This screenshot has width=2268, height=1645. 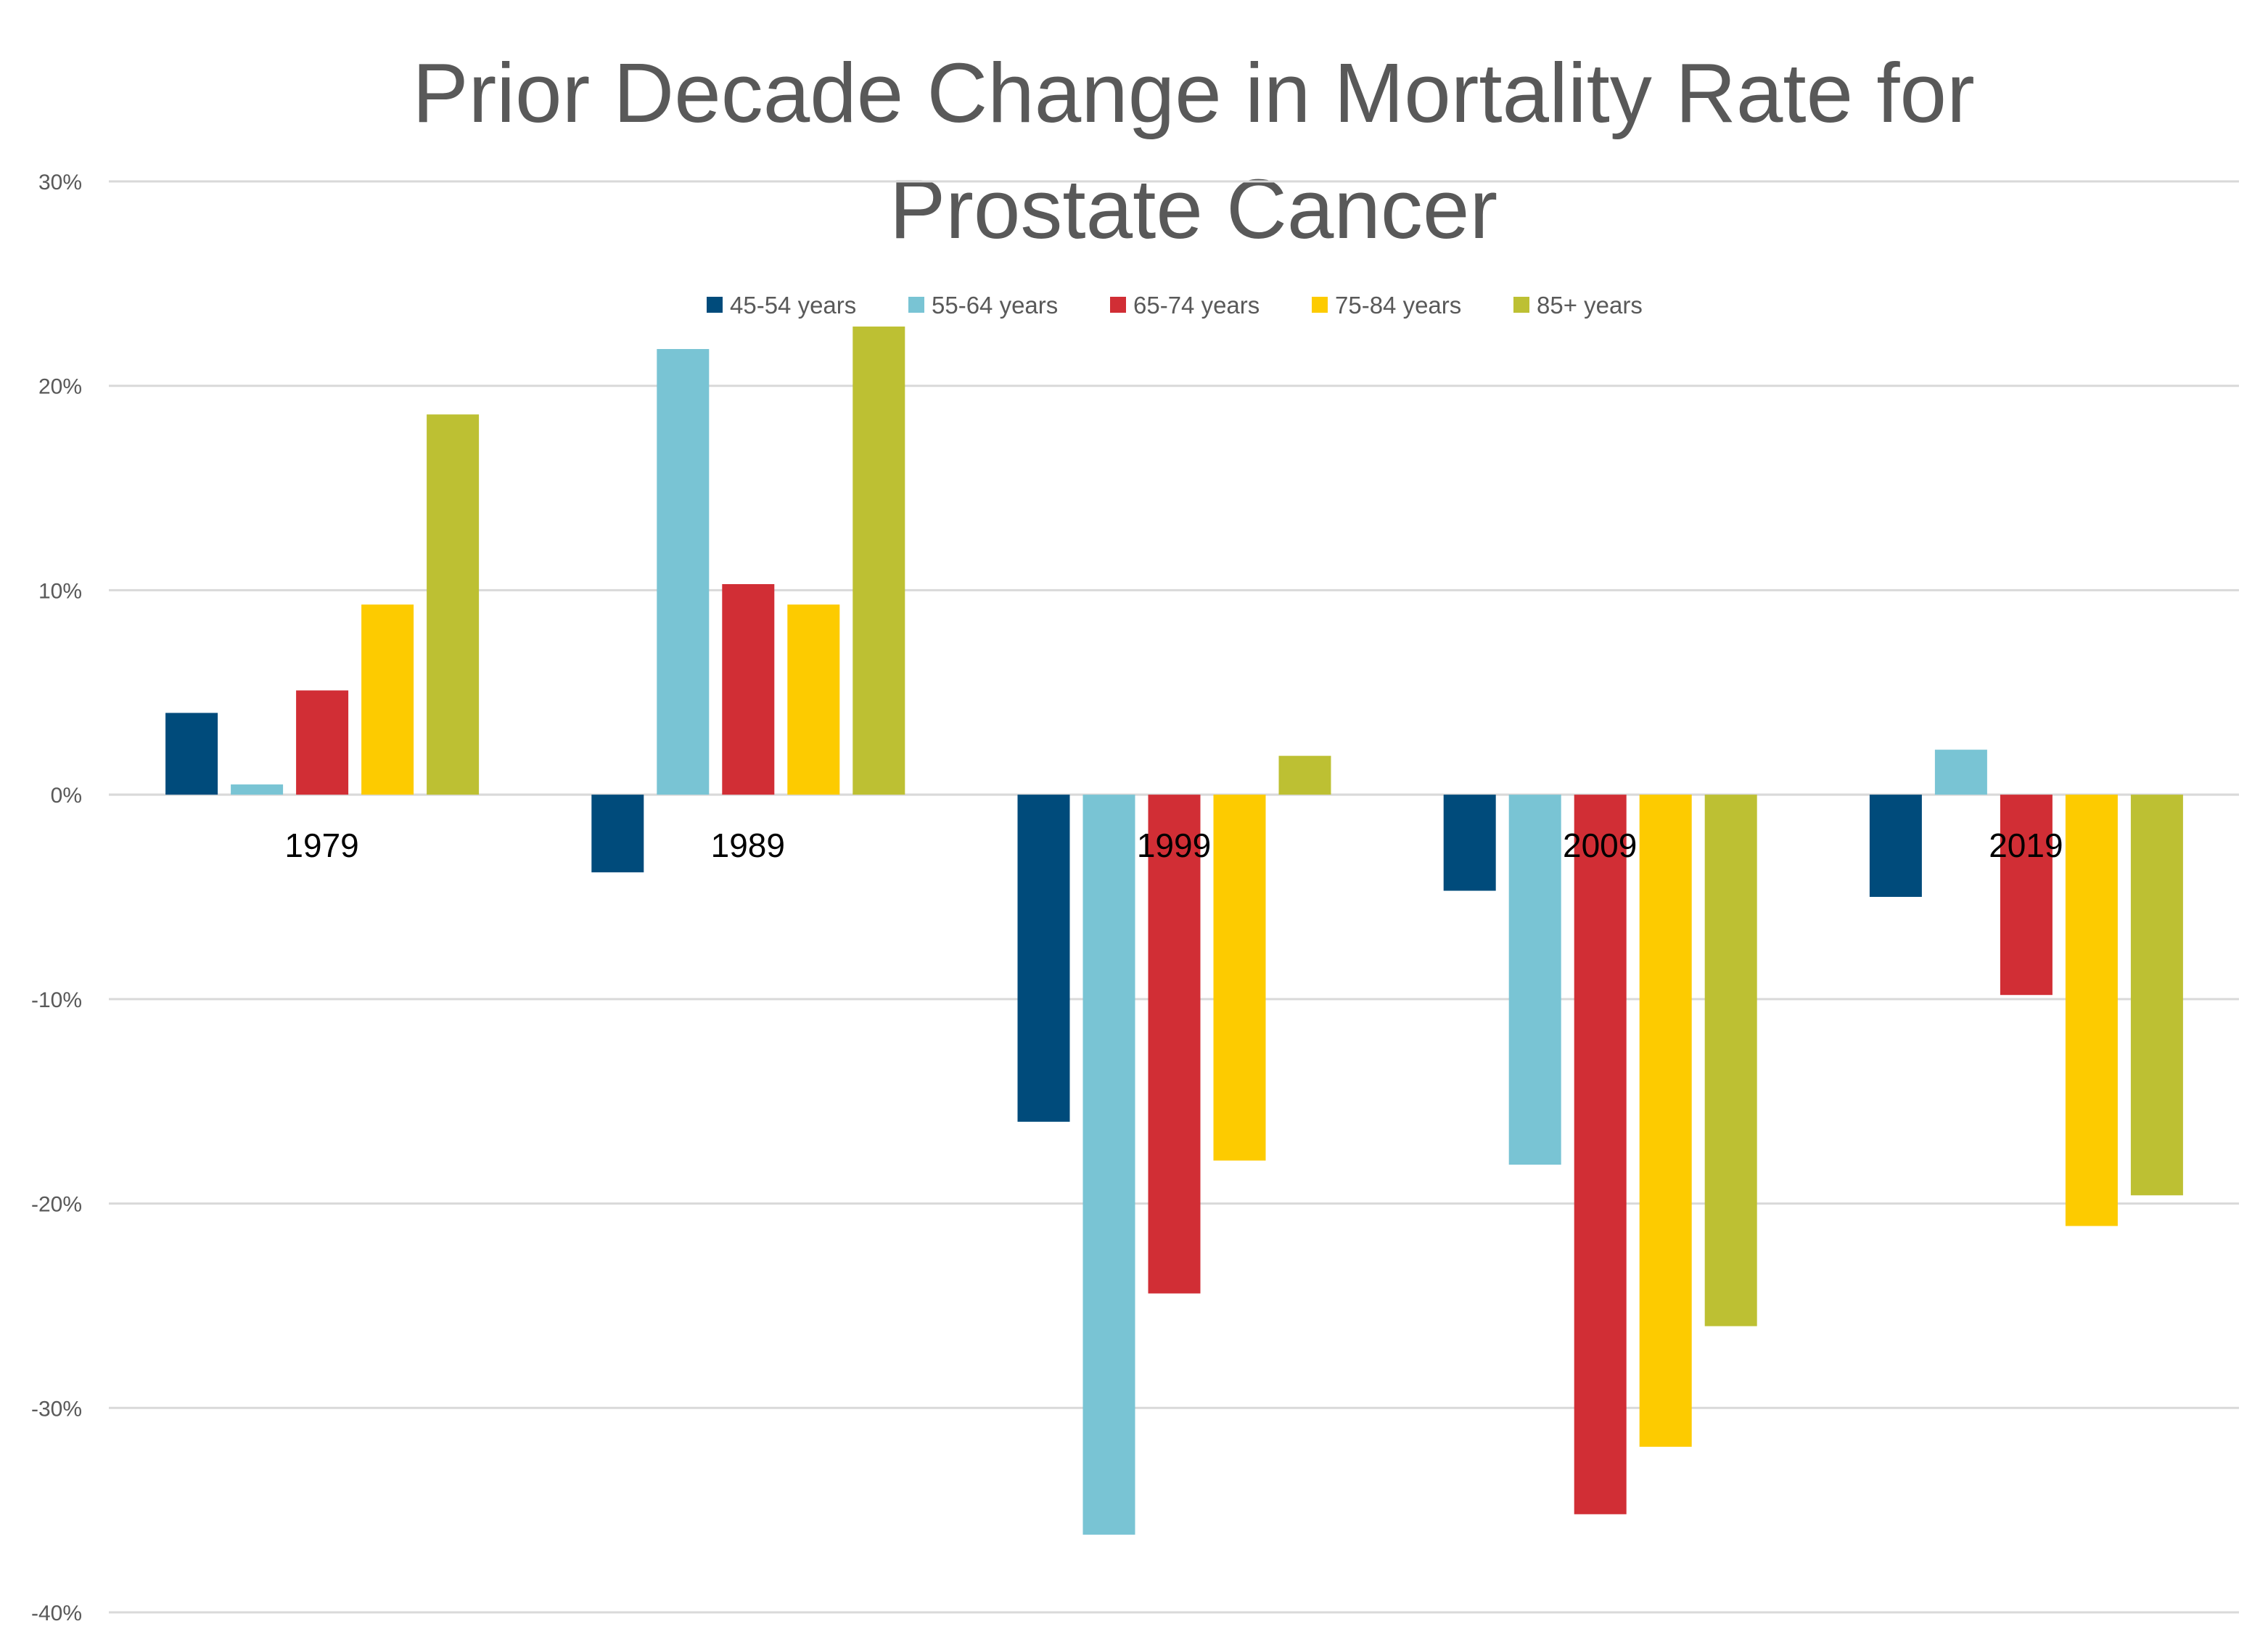 What do you see at coordinates (60, 182) in the screenshot?
I see `y-tick-label-0: 30%` at bounding box center [60, 182].